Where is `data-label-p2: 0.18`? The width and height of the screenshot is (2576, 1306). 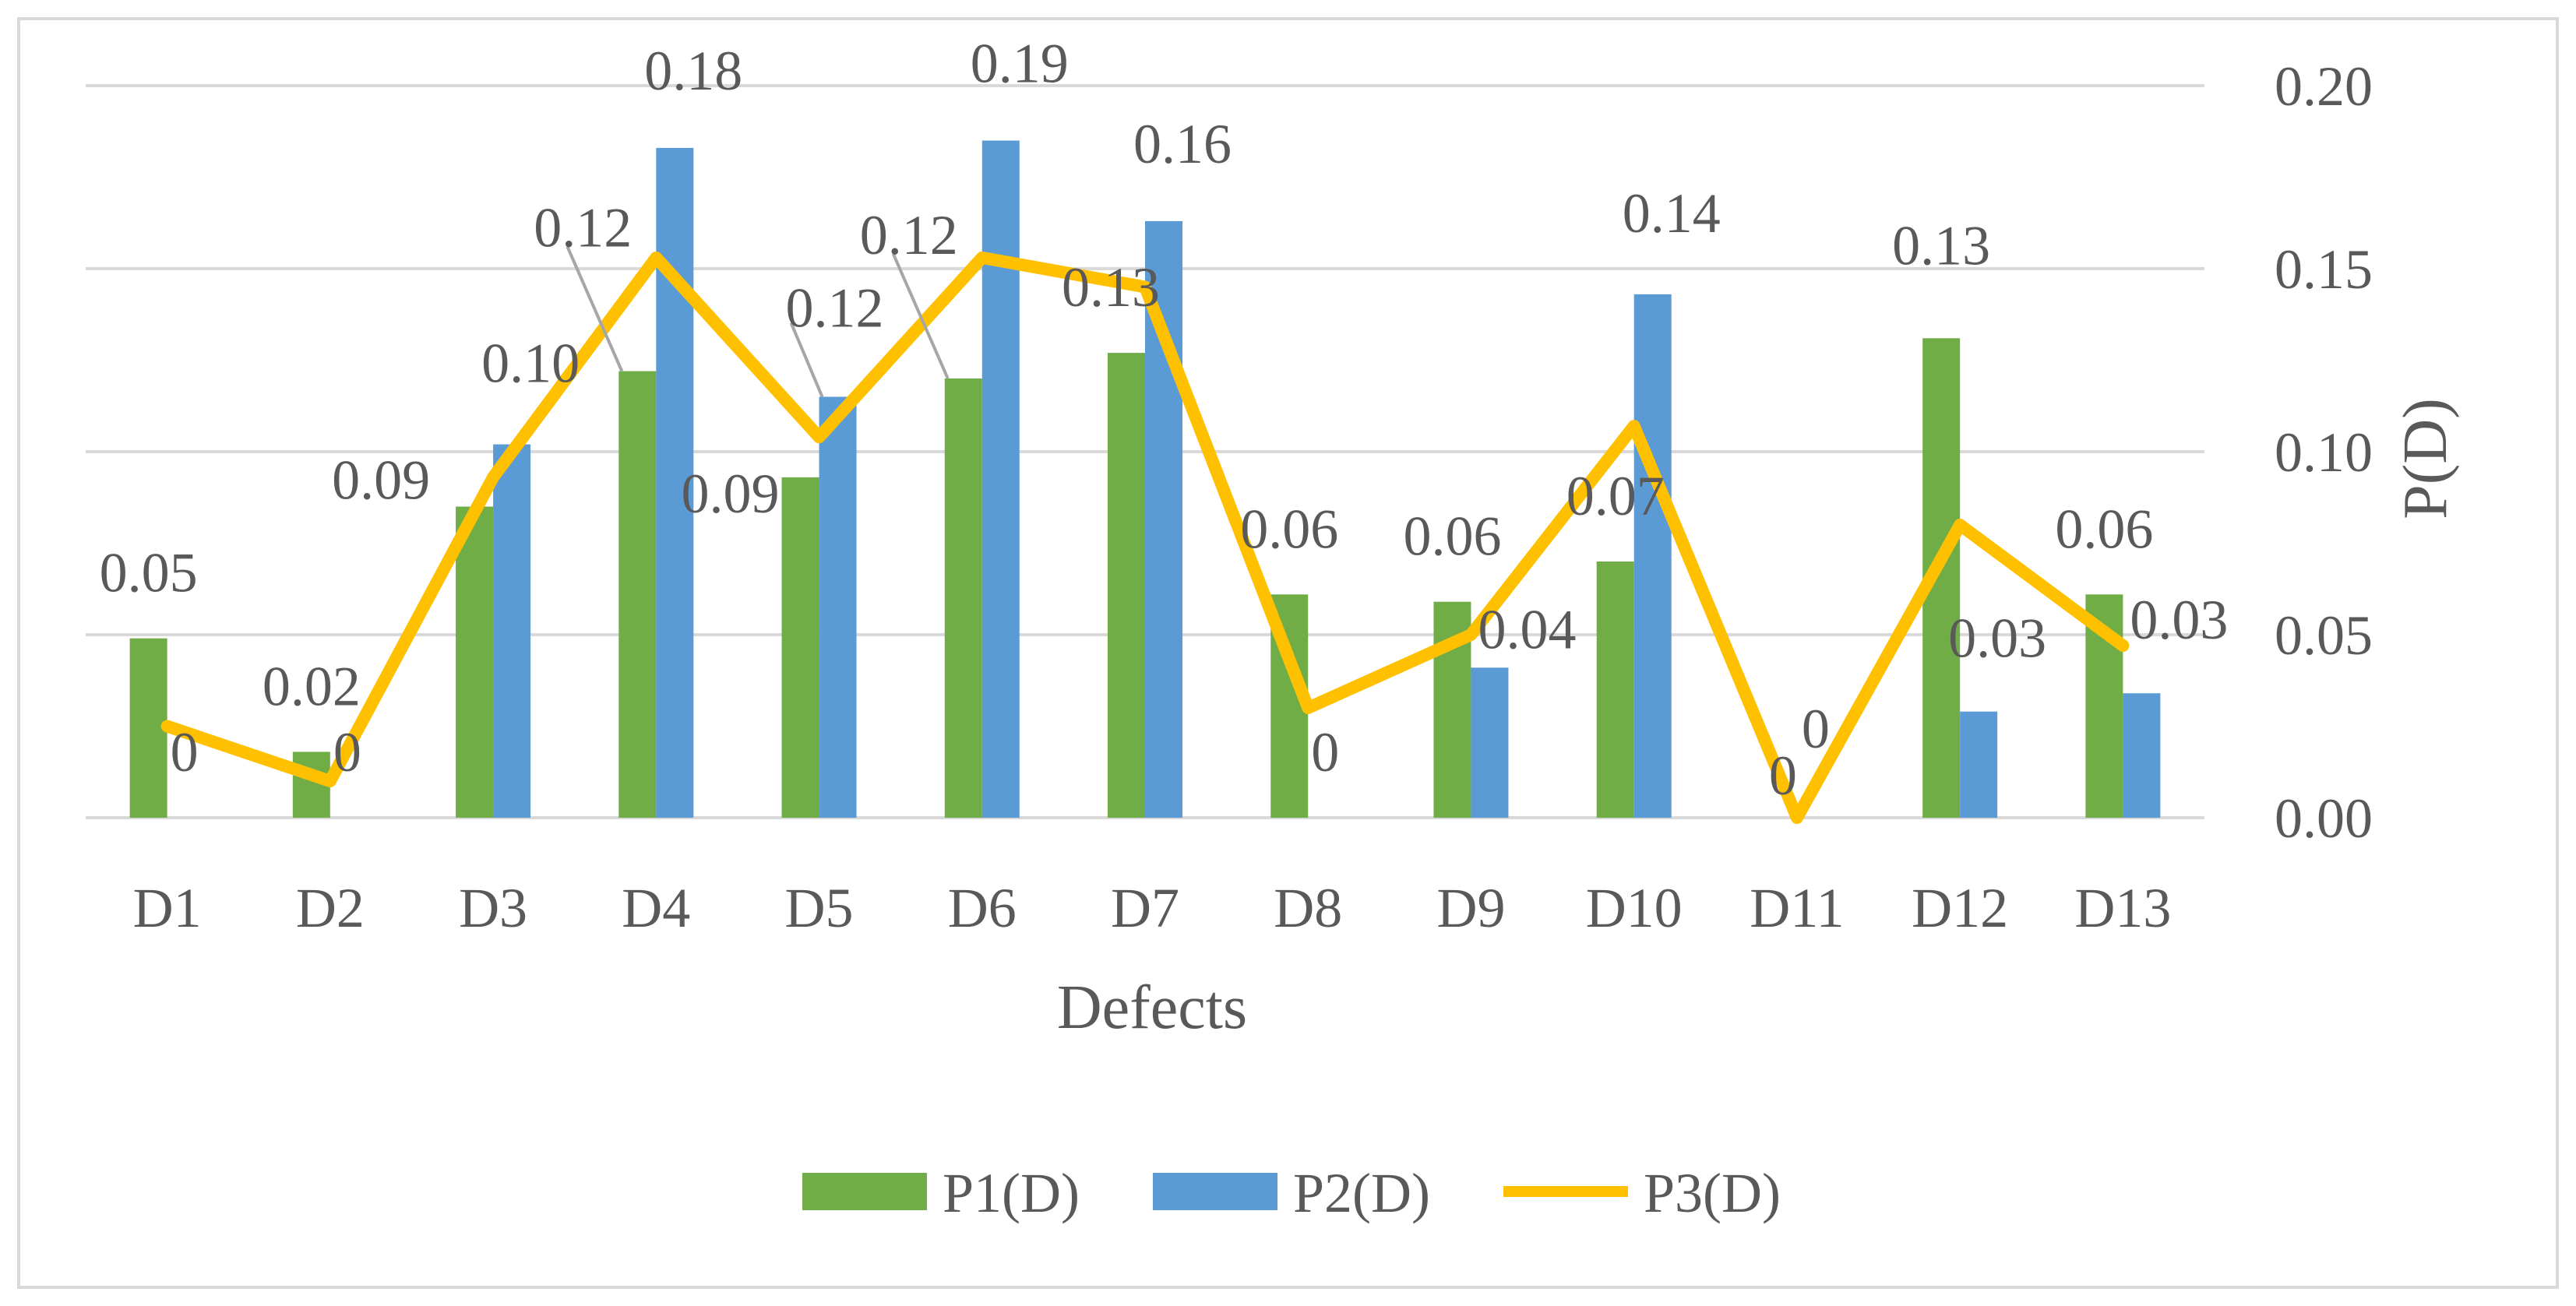
data-label-p2: 0.18 is located at coordinates (693, 71).